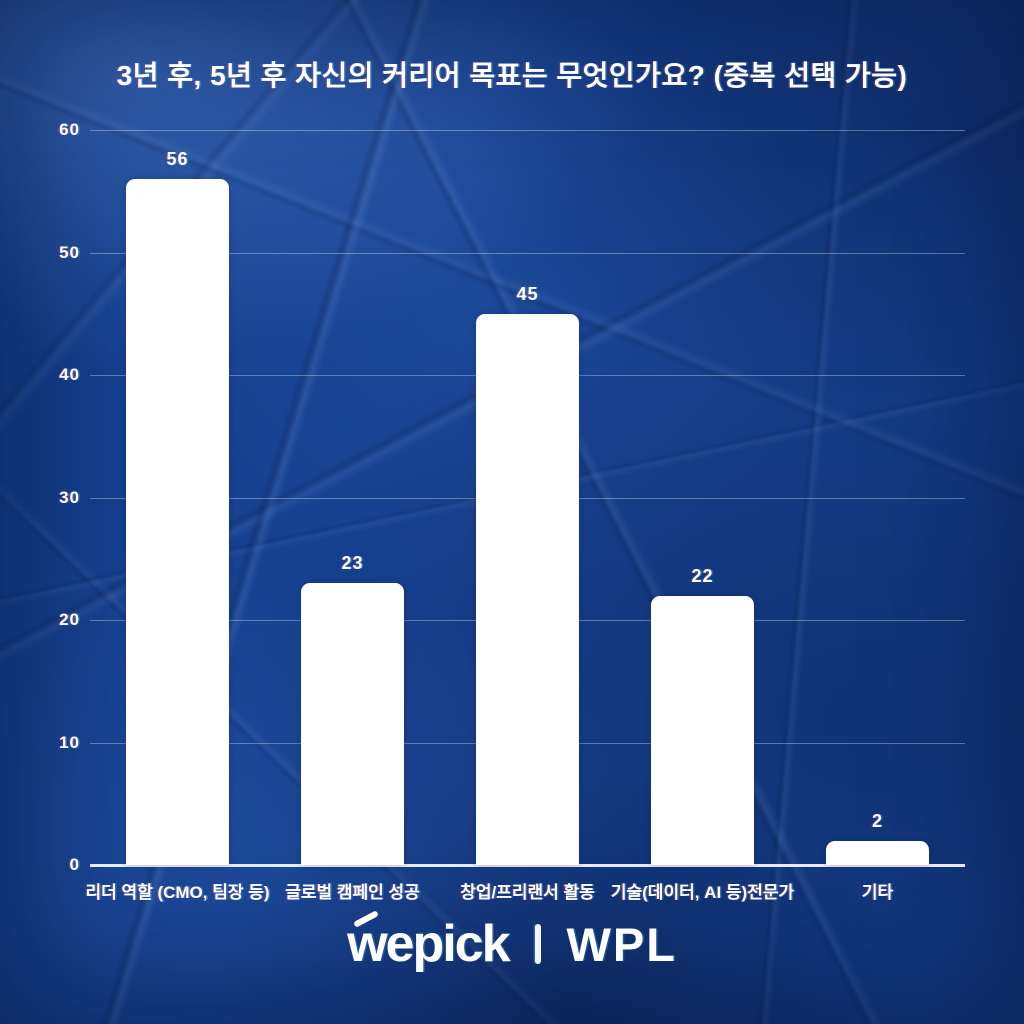  I want to click on x-axis-label-5: 기타, so click(877, 892).